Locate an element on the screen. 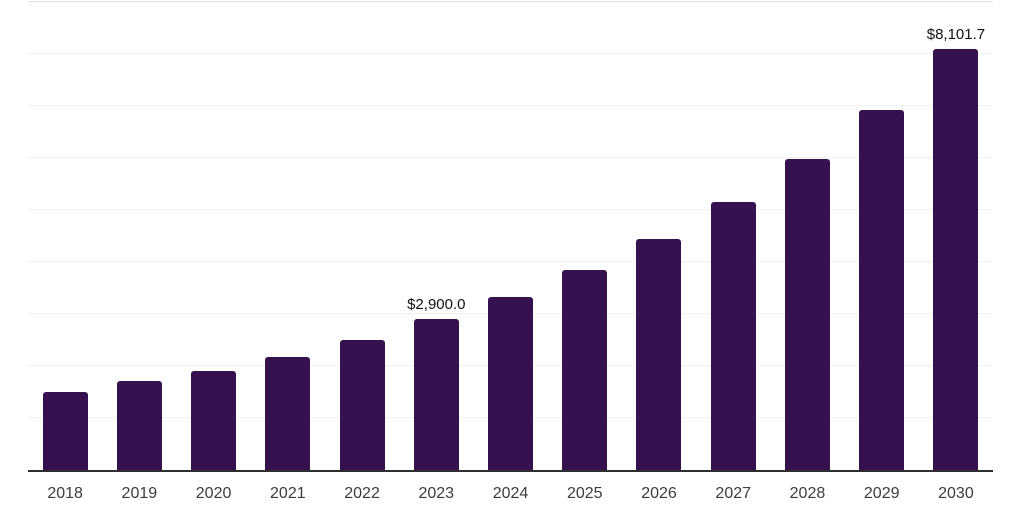 This screenshot has width=1024, height=512. bar-slot-2019 is located at coordinates (139, 236).